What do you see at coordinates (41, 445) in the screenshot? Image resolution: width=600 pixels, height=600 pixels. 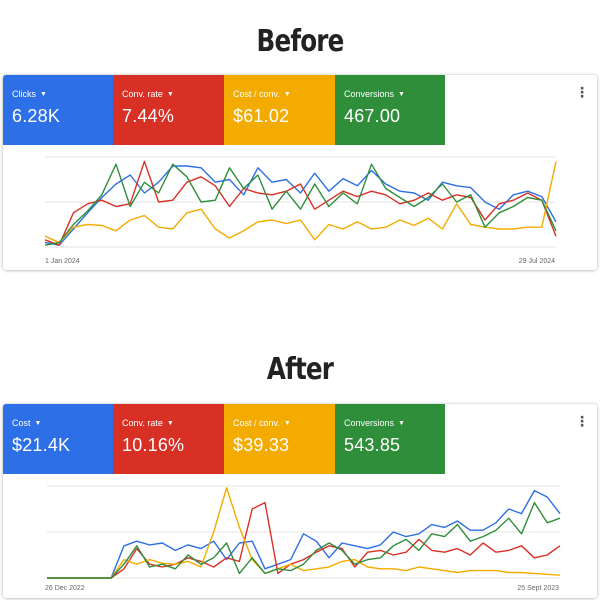 I see `metric-value: $21.4K` at bounding box center [41, 445].